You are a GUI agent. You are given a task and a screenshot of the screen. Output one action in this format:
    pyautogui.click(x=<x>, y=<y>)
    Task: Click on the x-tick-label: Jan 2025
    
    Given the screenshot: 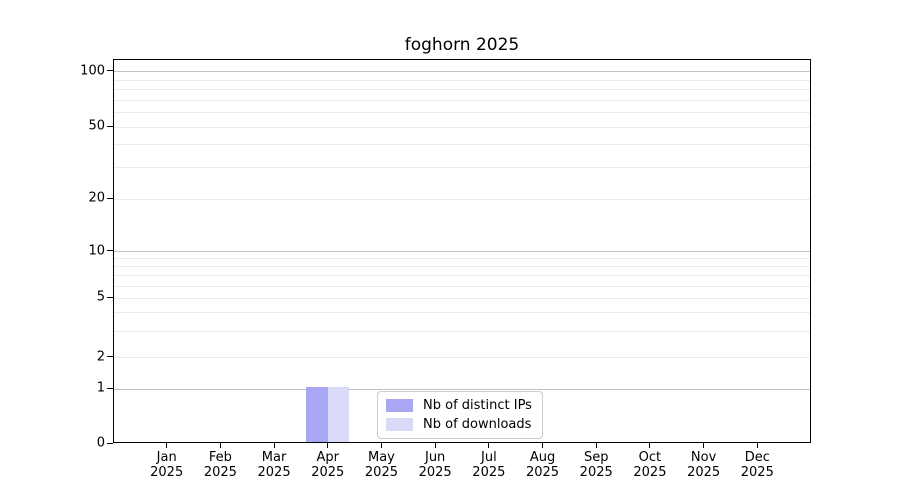 What is the action you would take?
    pyautogui.click(x=167, y=465)
    